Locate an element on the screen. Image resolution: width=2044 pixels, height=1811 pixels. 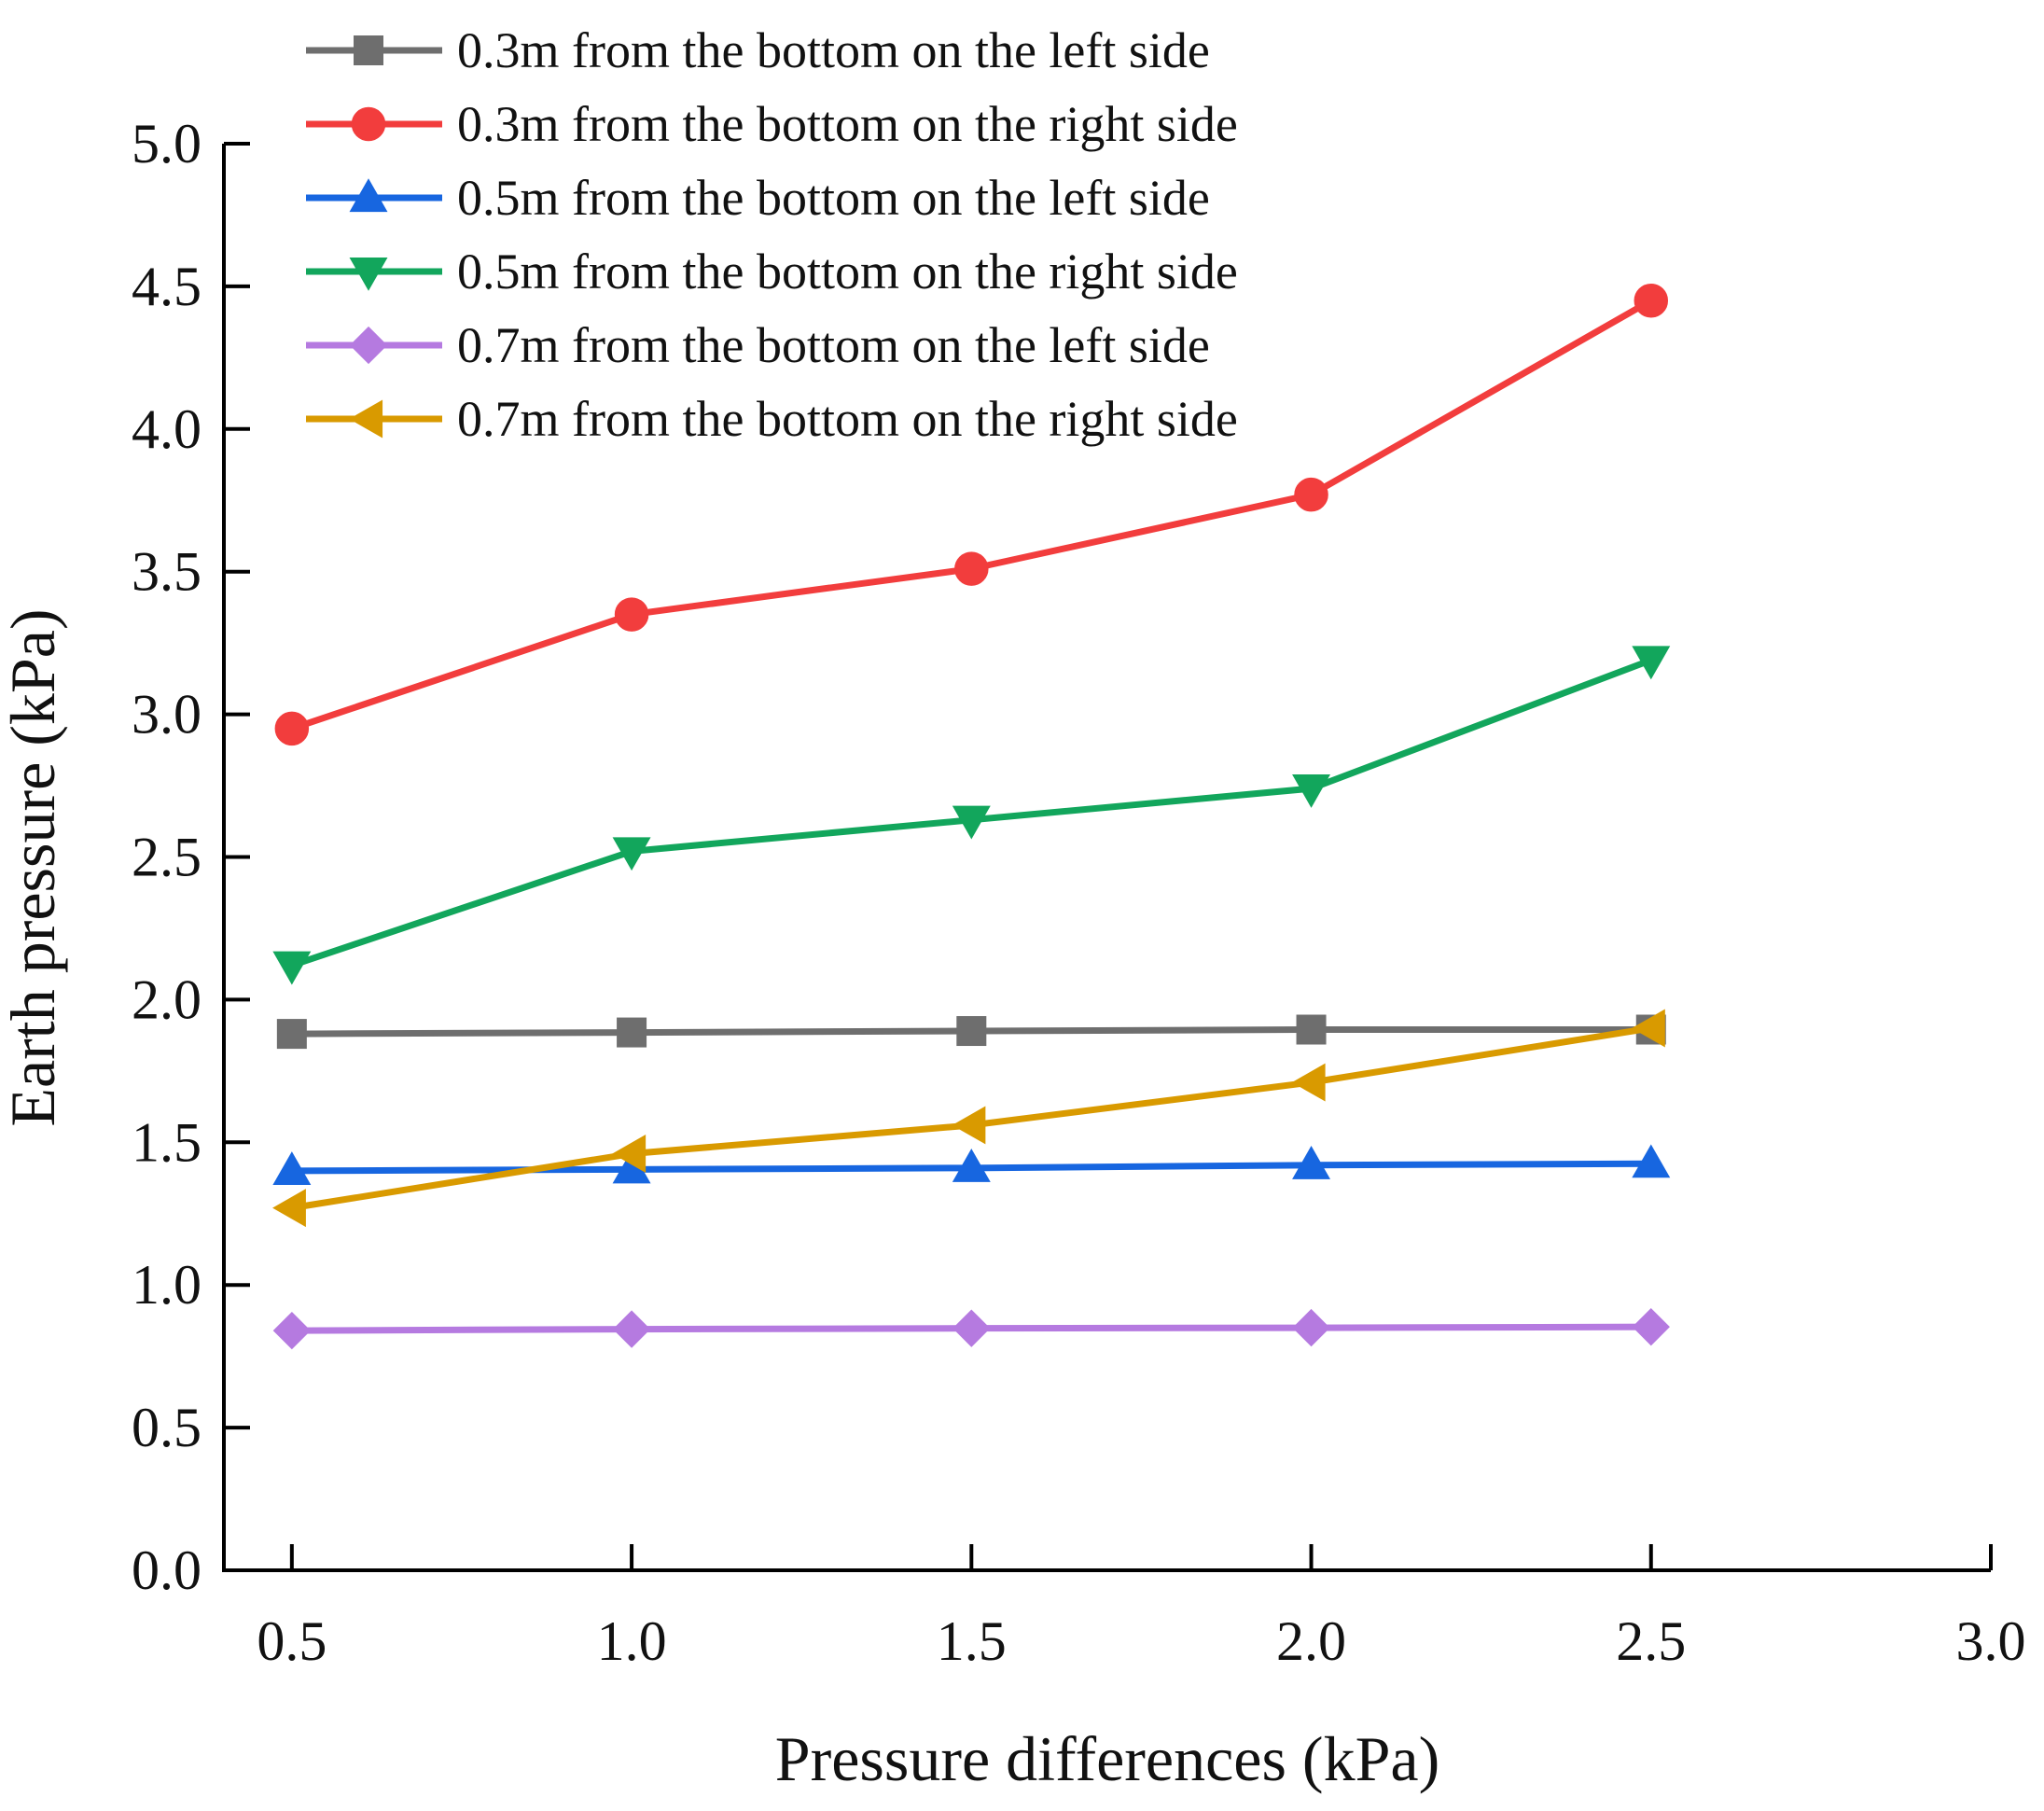
y-tick-label: 1.5 is located at coordinates (167, 1142).